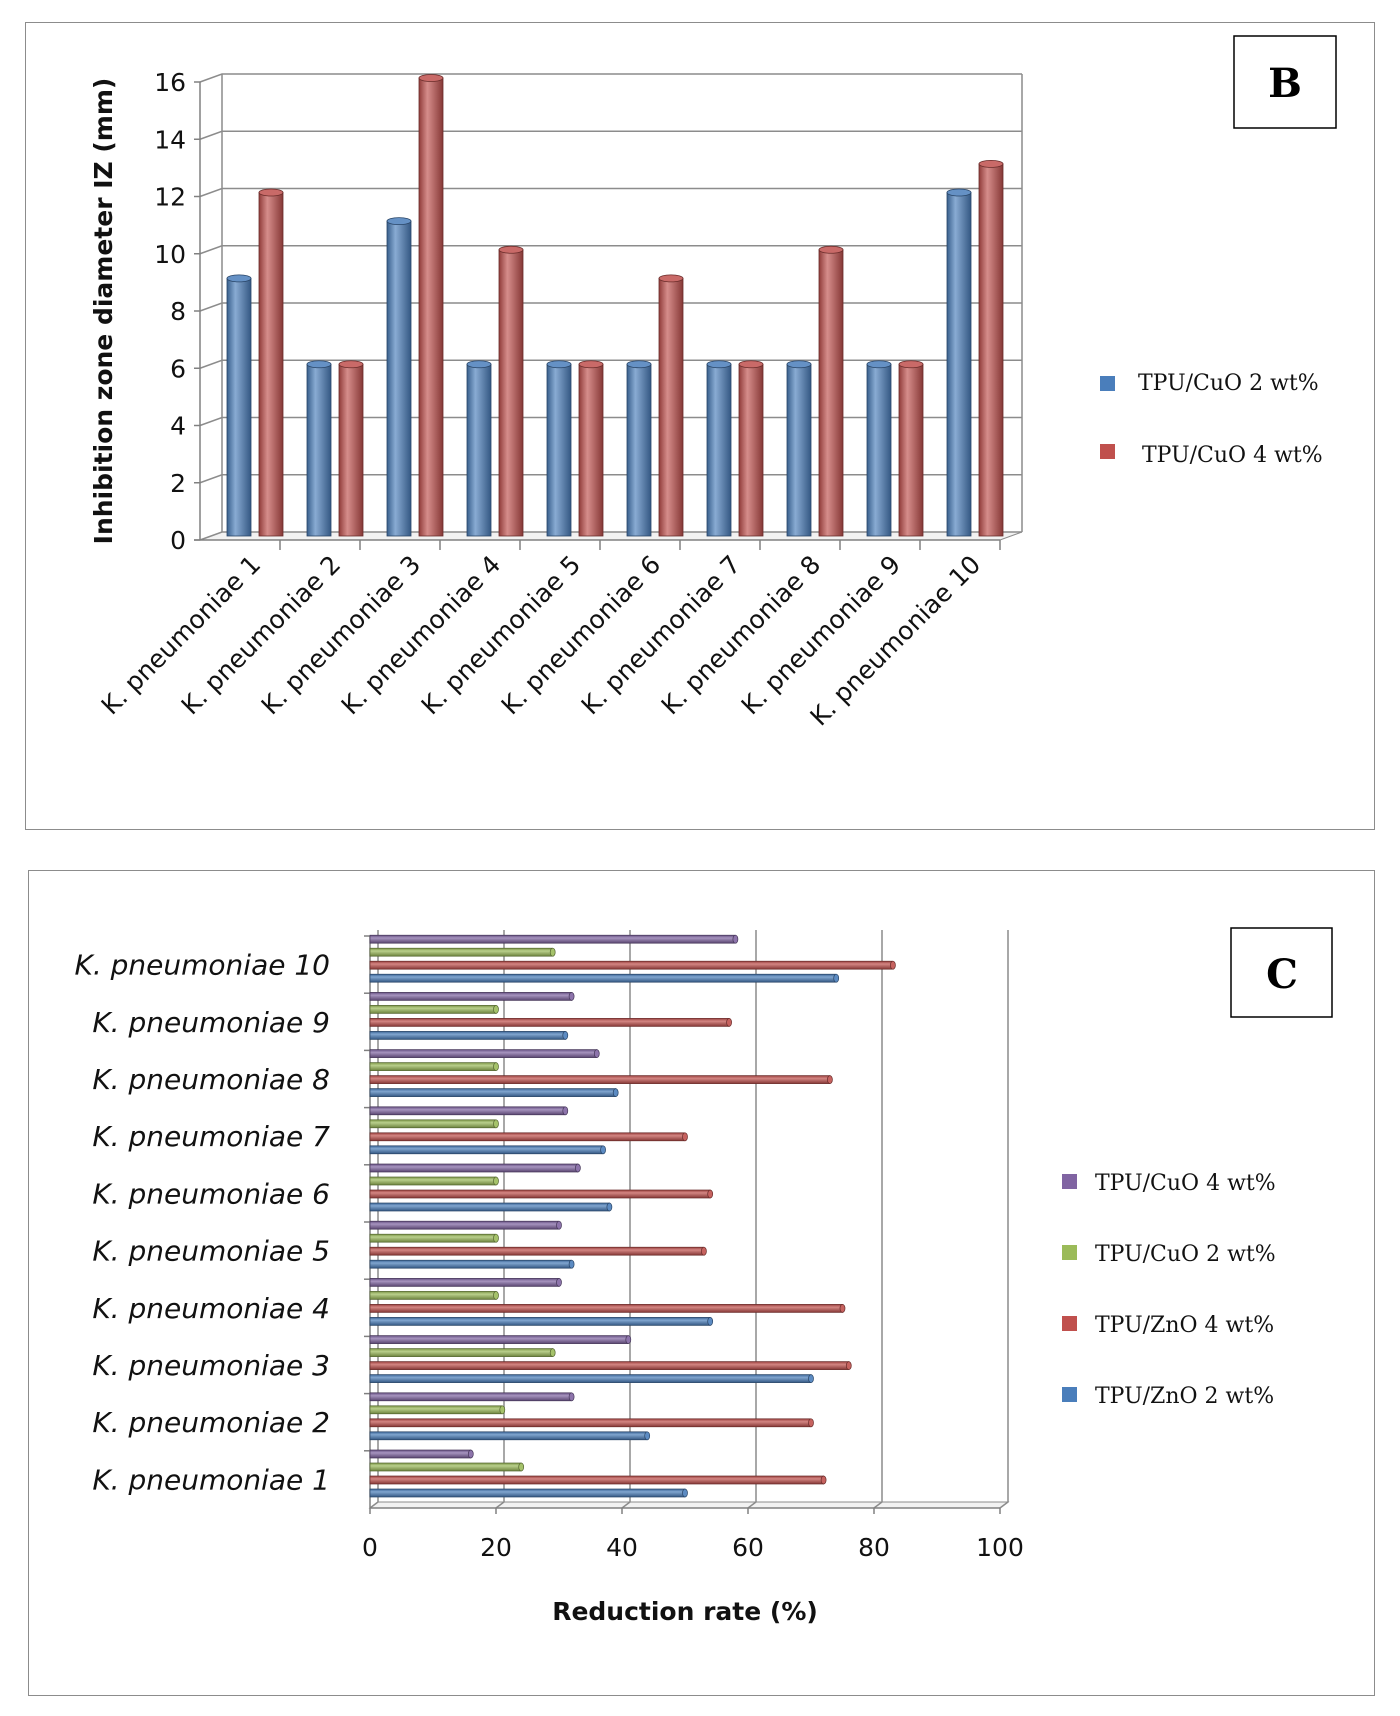 This screenshot has width=1400, height=1716. I want to click on x-tick-label: 20, so click(496, 1547).